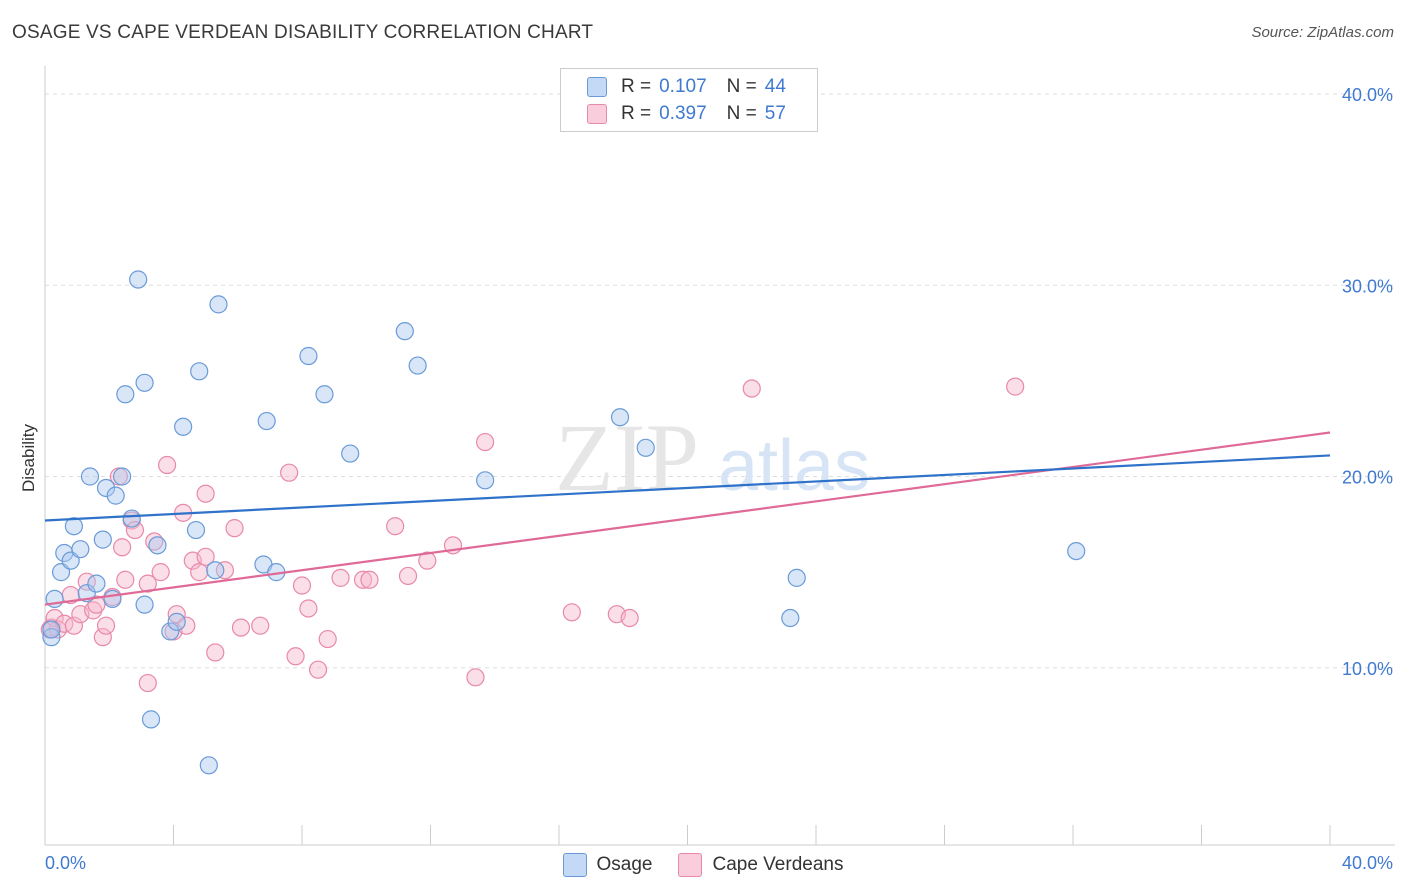 The height and width of the screenshot is (892, 1406). I want to click on bottom-legend-osage-label: Osage, so click(624, 864).